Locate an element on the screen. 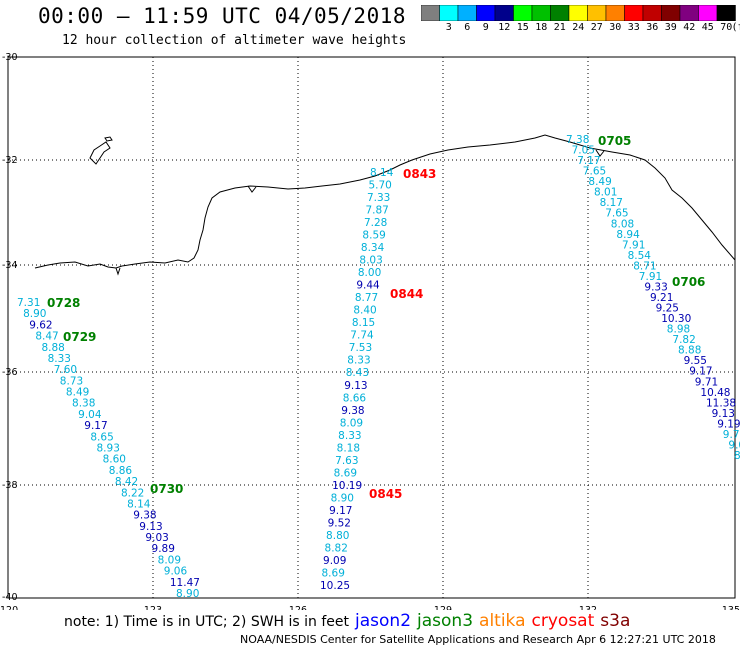 This screenshot has width=740, height=650. wave-height-value: 8.90 is located at coordinates (187, 594).